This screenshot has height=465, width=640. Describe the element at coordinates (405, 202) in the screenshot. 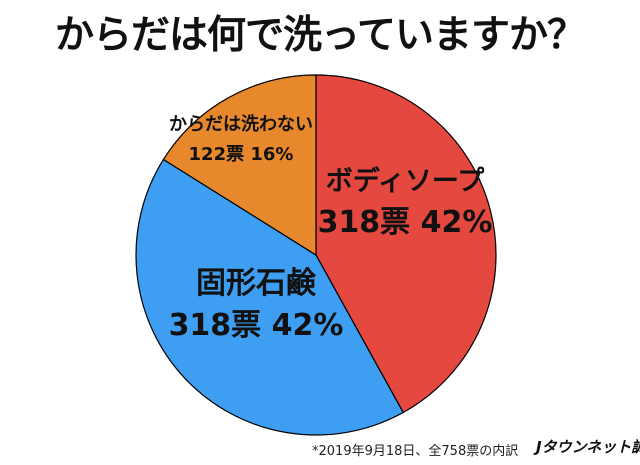

I see `slice-label-group-1: ボディソープ 318票 42%` at that location.